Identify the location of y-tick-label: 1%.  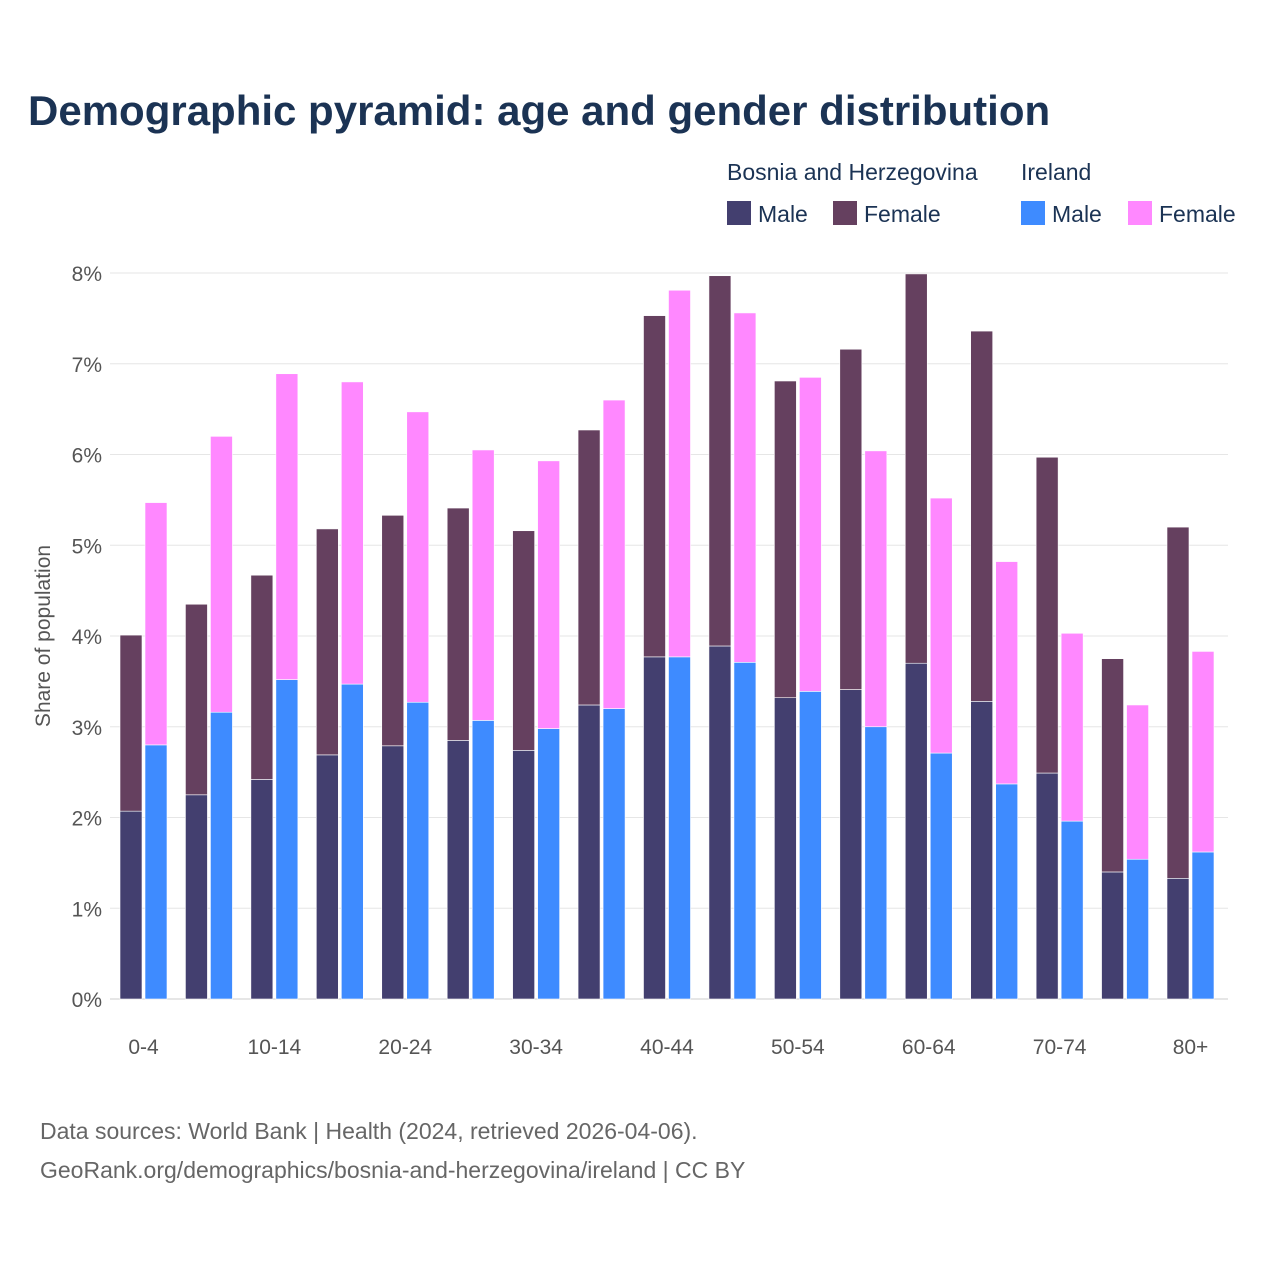
(87, 909).